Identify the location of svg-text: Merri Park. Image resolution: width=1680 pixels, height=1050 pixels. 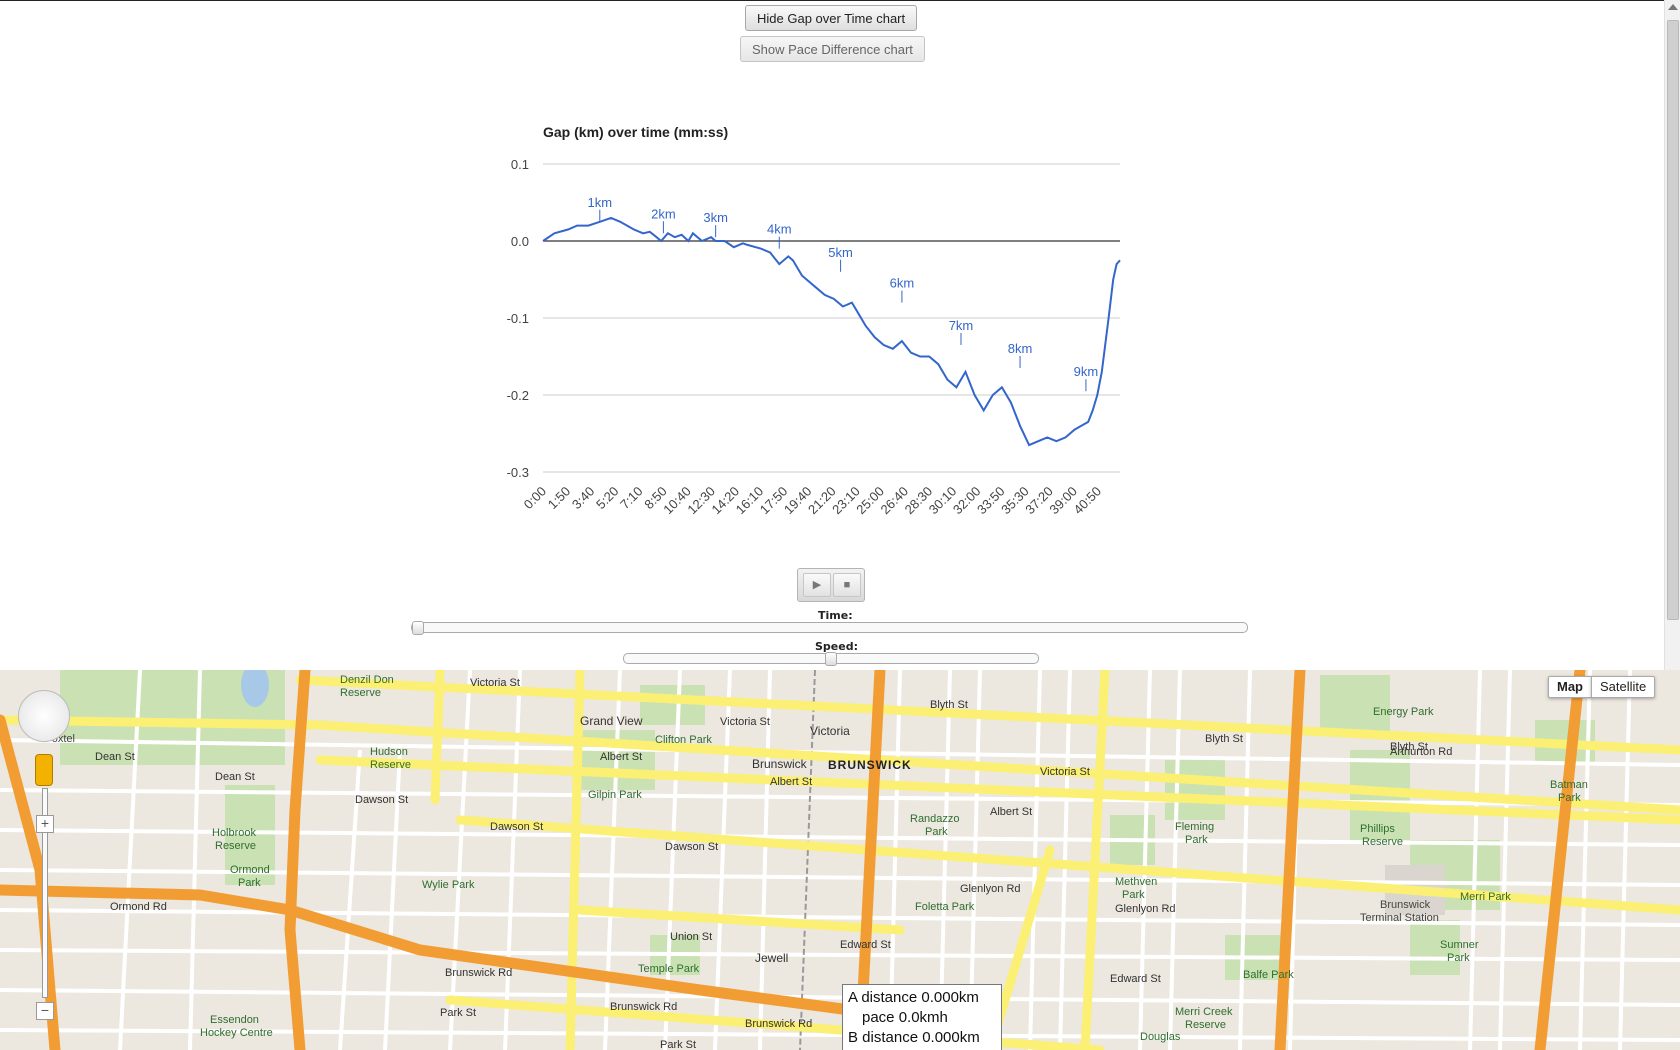
(1485, 897).